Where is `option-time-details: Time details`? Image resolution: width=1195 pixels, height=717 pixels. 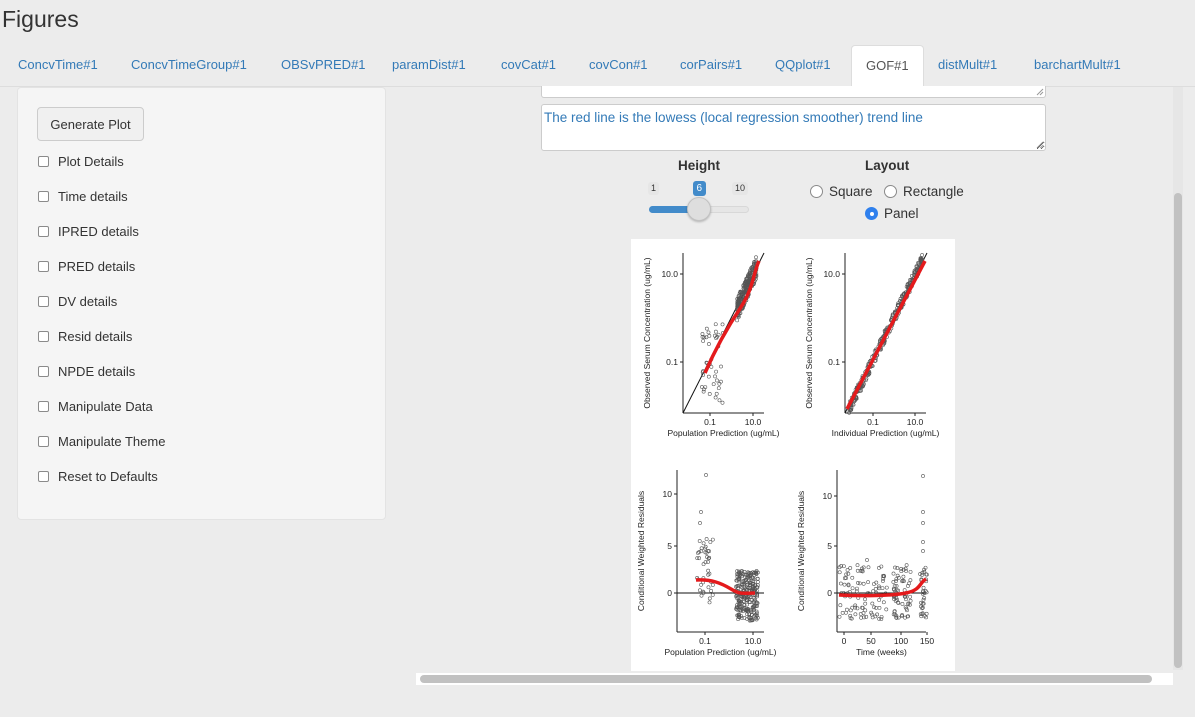
option-time-details: Time details is located at coordinates (83, 196).